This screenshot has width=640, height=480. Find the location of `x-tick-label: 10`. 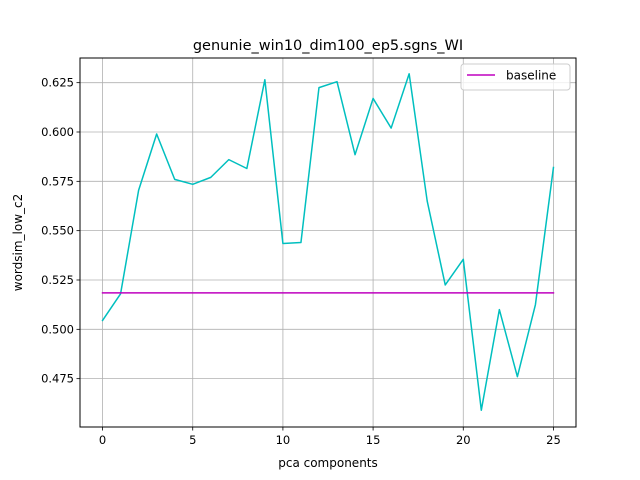

x-tick-label: 10 is located at coordinates (283, 440).